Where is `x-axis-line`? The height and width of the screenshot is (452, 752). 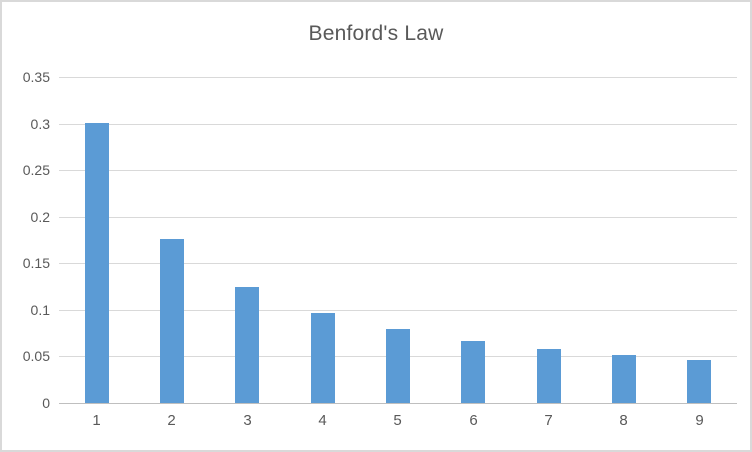
x-axis-line is located at coordinates (398, 403).